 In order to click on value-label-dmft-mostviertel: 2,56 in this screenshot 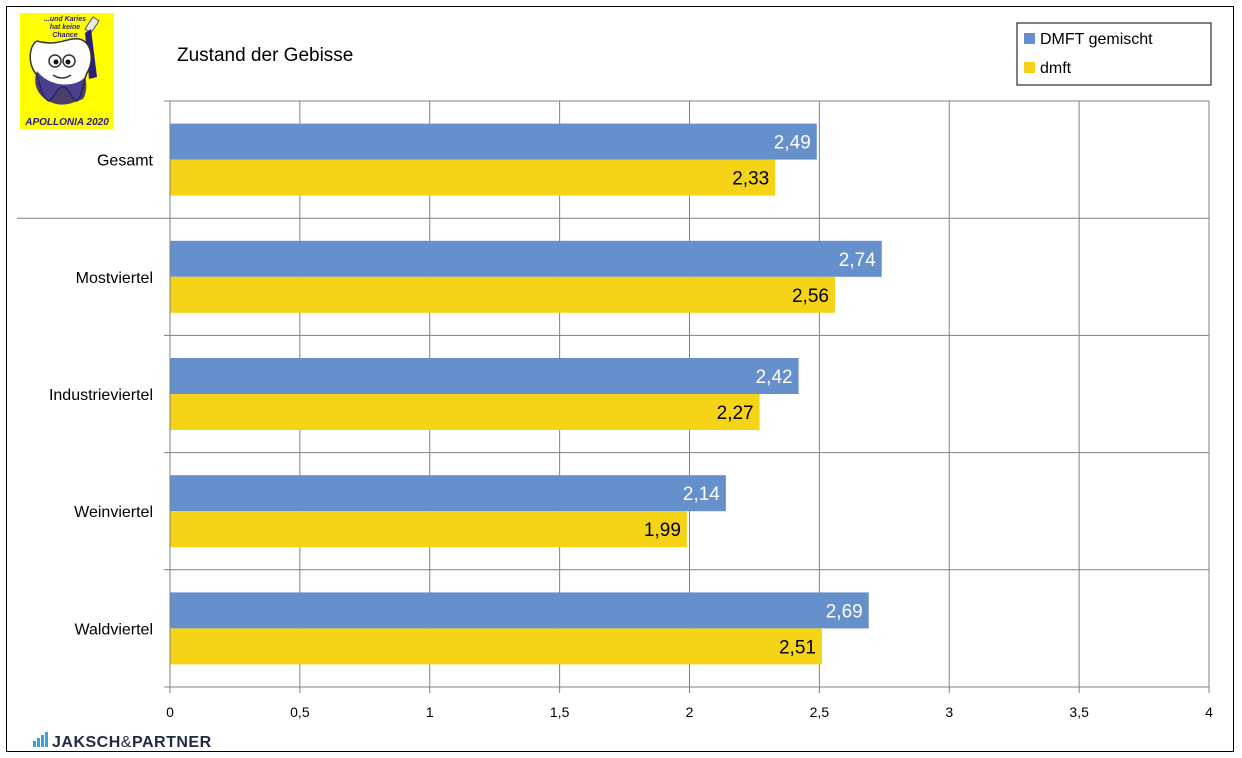, I will do `click(810, 296)`.